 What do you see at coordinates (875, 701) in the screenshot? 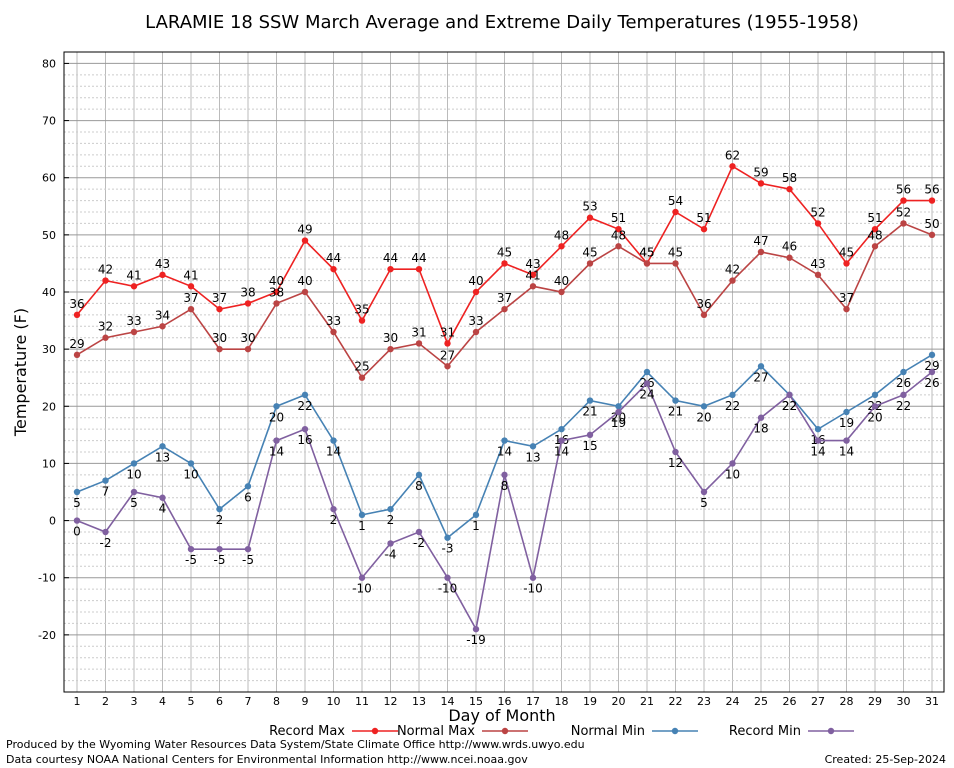
I see `x-tick-label: 29` at bounding box center [875, 701].